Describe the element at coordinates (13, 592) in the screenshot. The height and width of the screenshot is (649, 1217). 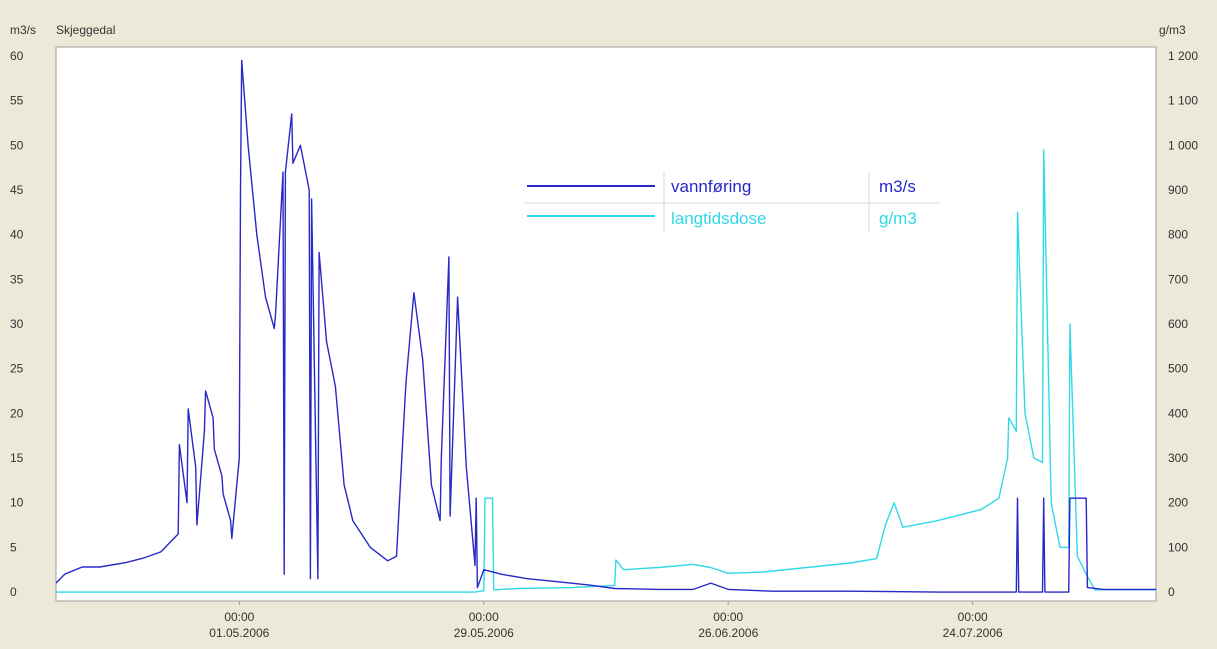
I see `y-left-tick-label: 0` at that location.